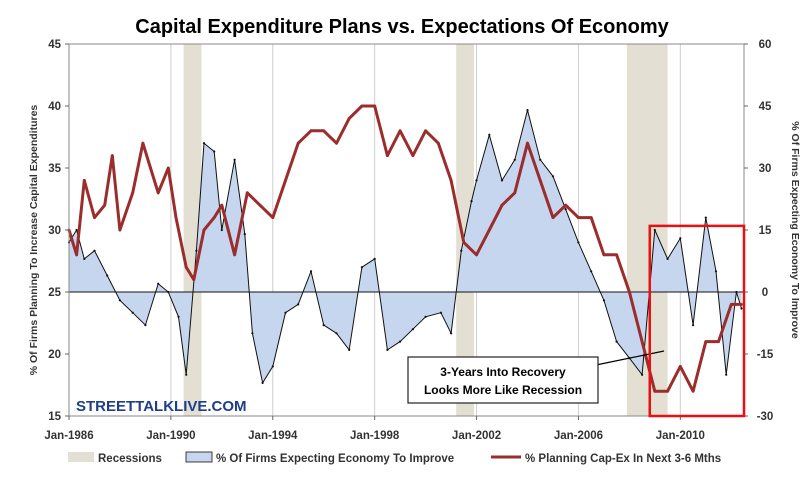  I want to click on y-right-tick-label-2: 45, so click(765, 107).